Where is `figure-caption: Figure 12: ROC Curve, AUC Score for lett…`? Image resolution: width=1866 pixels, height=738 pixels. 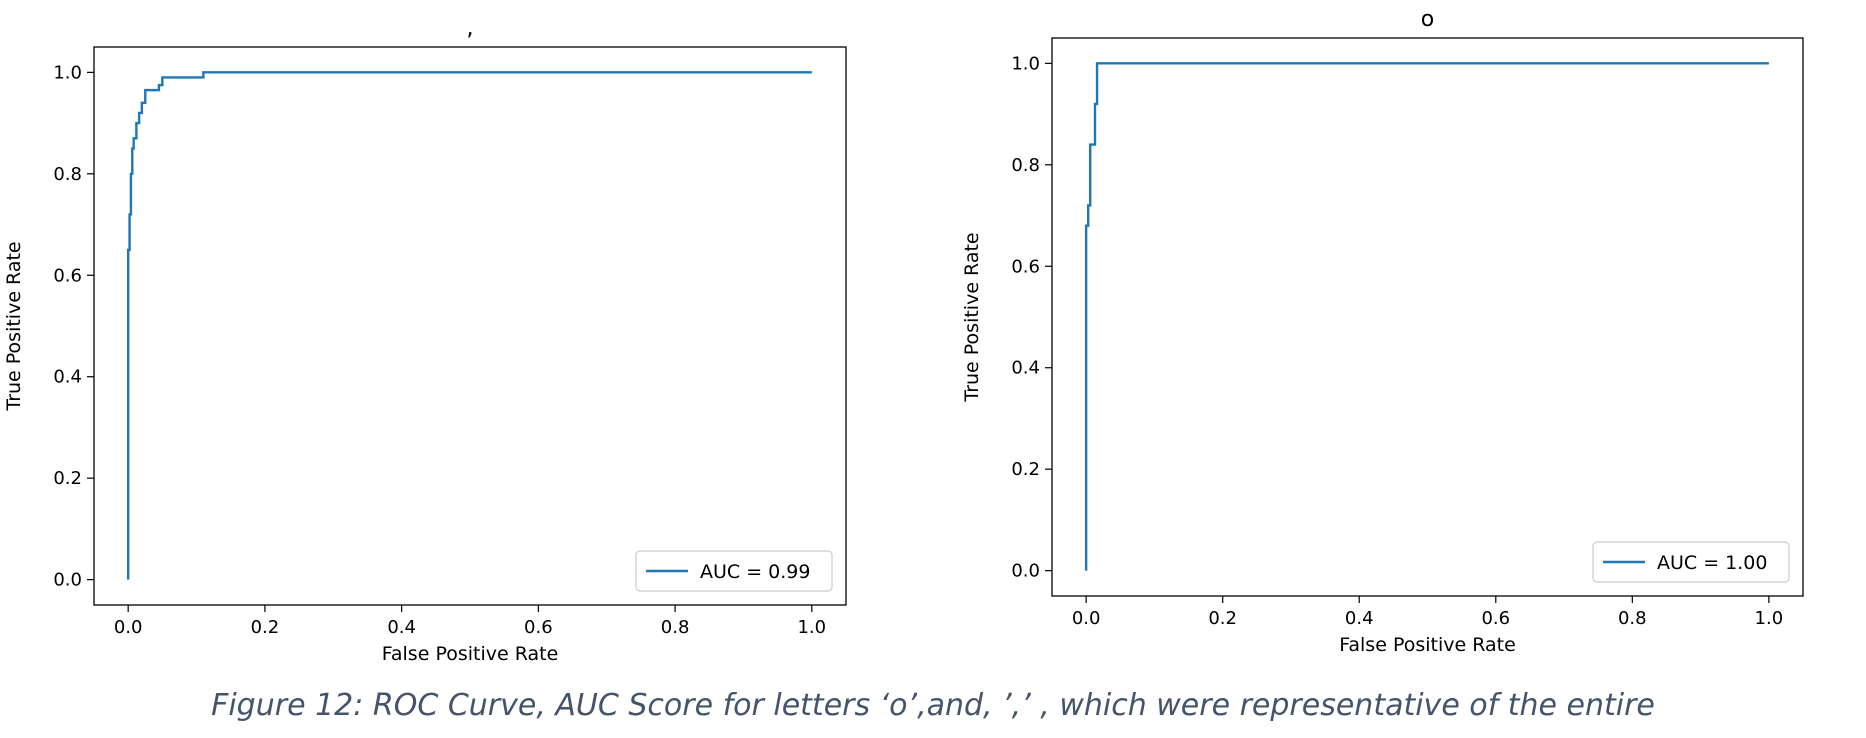
figure-caption: Figure 12: ROC Curve, AUC Score for lett… is located at coordinates (933, 705).